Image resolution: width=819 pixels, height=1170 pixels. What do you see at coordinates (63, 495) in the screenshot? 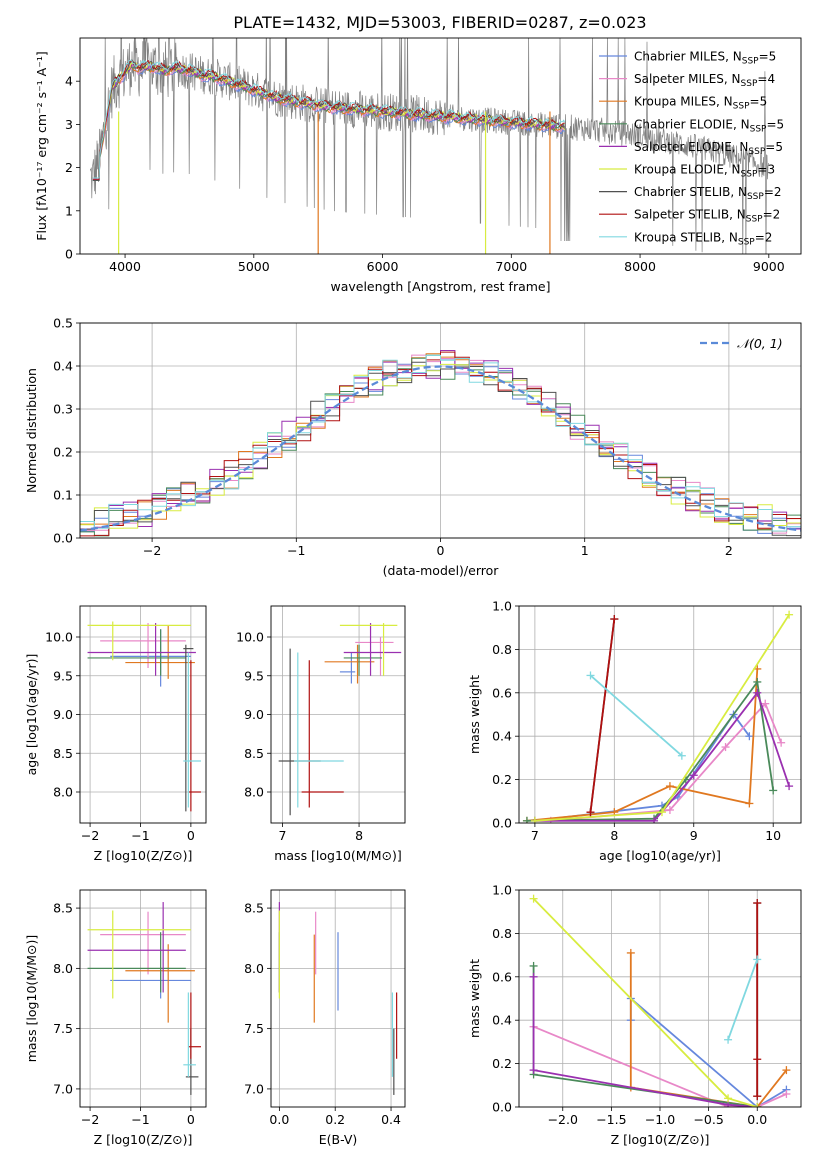
I see `y-tick-label: 0.1` at bounding box center [63, 495].